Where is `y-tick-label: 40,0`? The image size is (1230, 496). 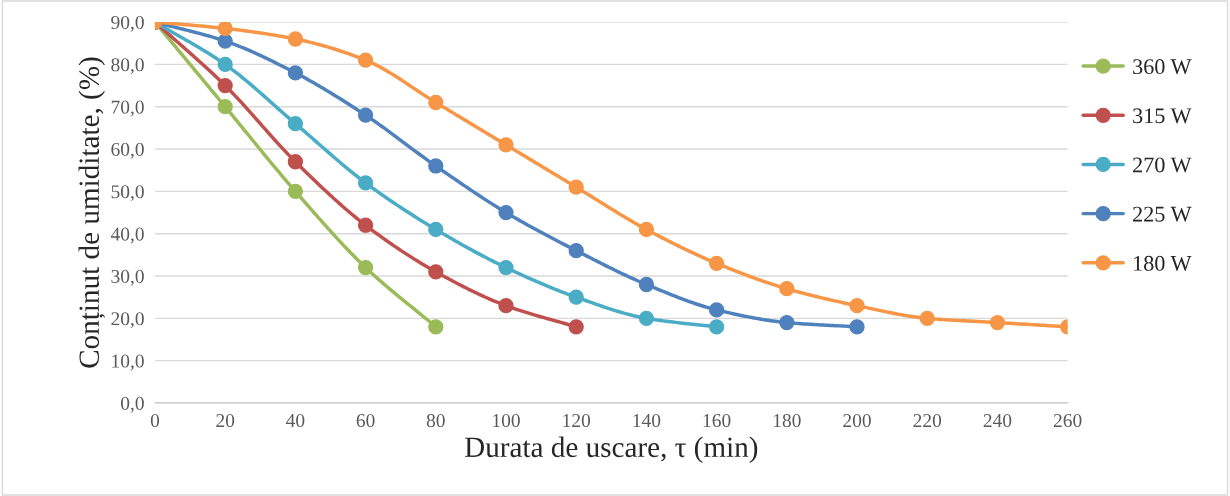
y-tick-label: 40,0 is located at coordinates (127, 235).